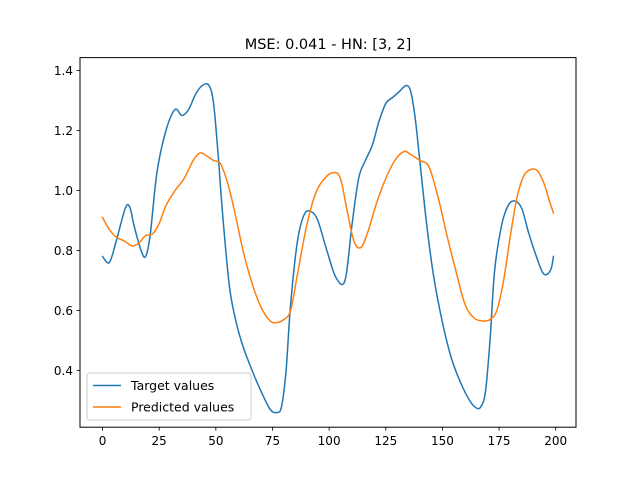 The image size is (640, 484). What do you see at coordinates (63, 131) in the screenshot?
I see `y-tick-label: 1.2` at bounding box center [63, 131].